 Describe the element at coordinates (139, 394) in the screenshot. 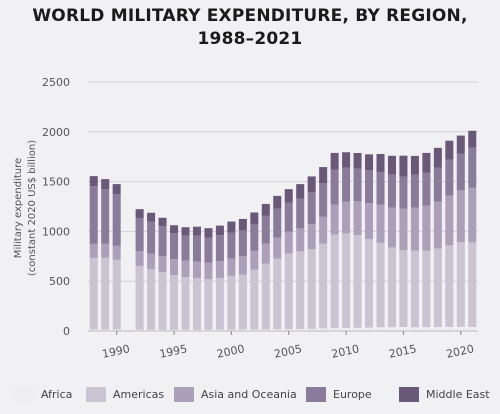

I see `legend-label: Americas` at that location.